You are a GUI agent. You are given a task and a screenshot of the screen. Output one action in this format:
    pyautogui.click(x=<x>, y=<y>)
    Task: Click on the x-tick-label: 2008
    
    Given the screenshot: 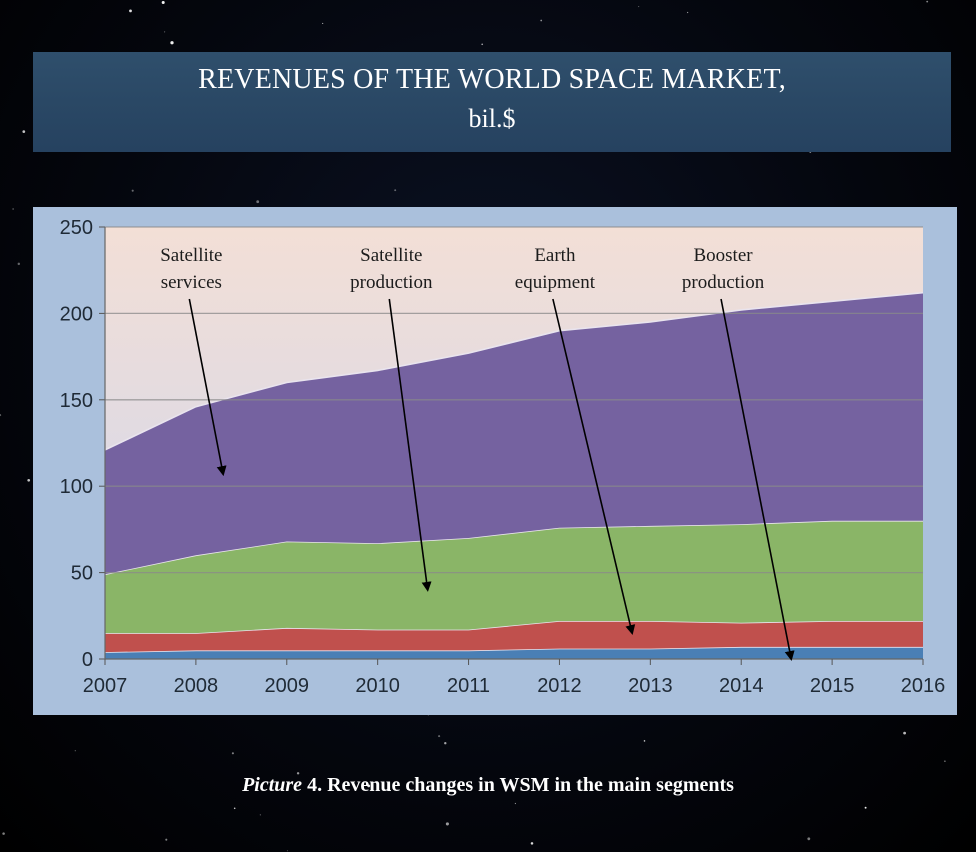 What is the action you would take?
    pyautogui.click(x=196, y=686)
    